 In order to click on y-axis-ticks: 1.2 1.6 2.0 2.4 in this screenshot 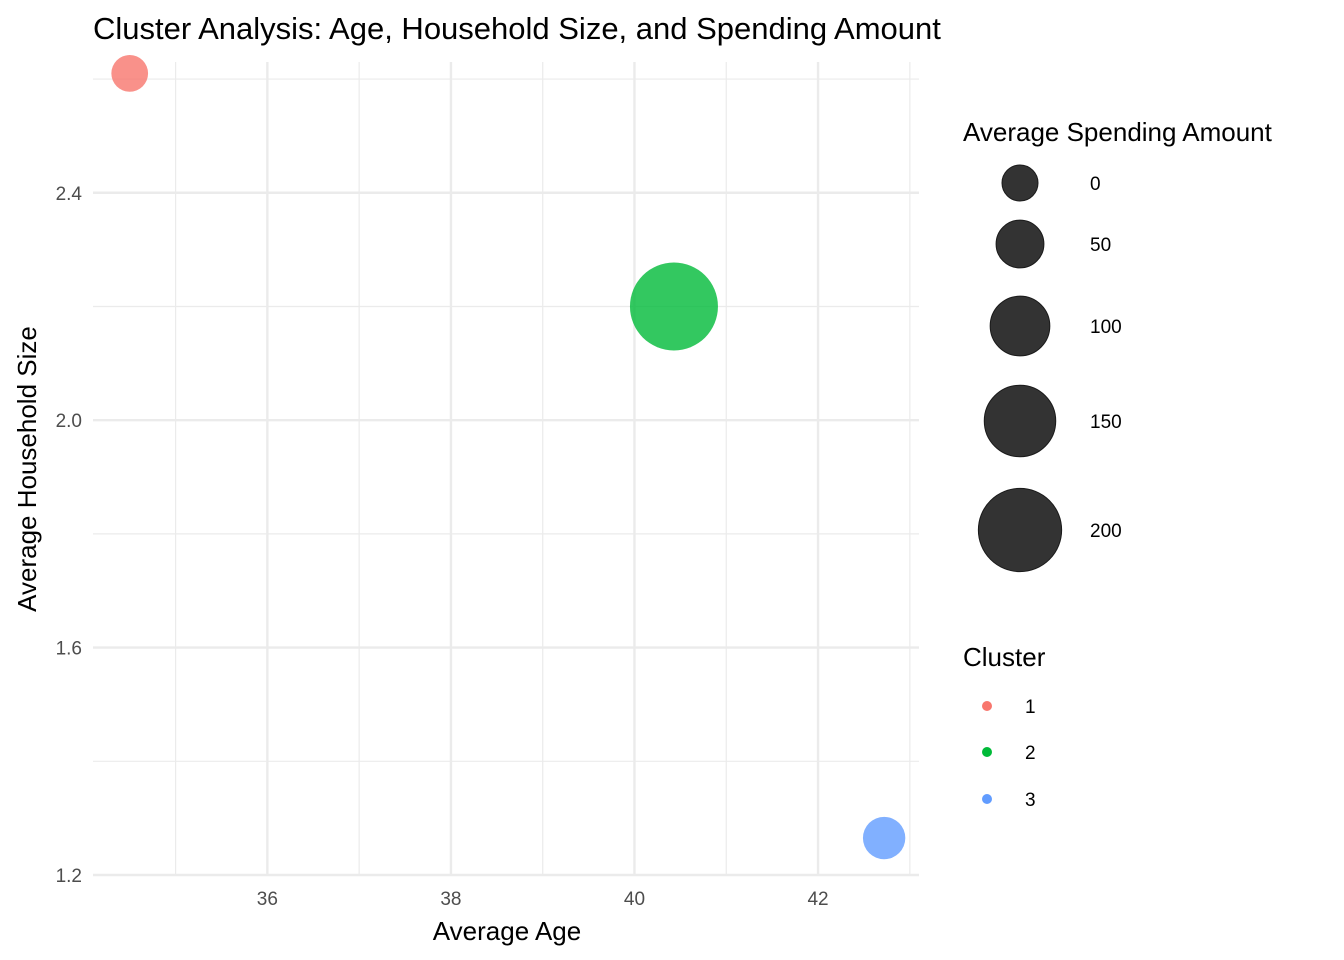, I will do `click(69, 535)`.